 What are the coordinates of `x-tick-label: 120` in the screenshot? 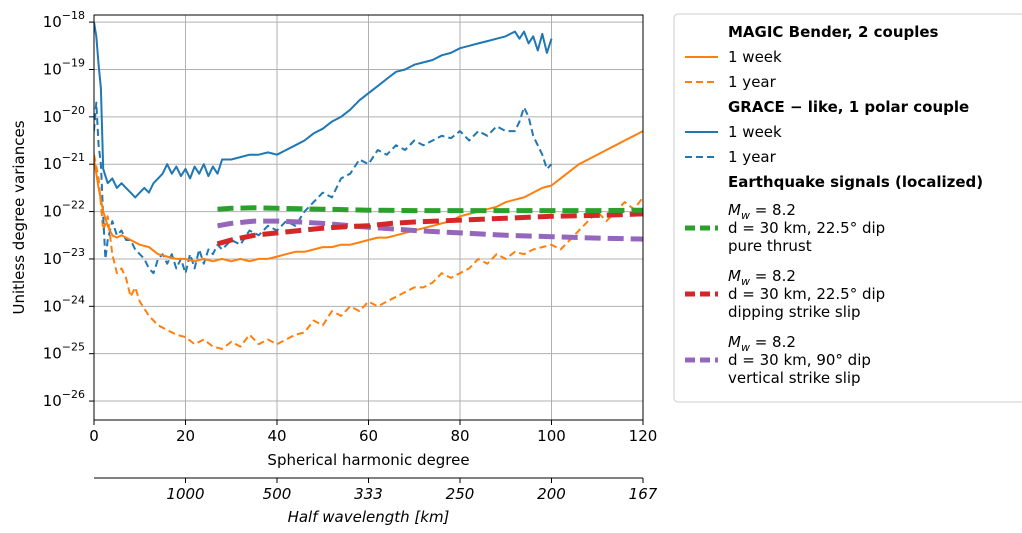 It's located at (643, 436).